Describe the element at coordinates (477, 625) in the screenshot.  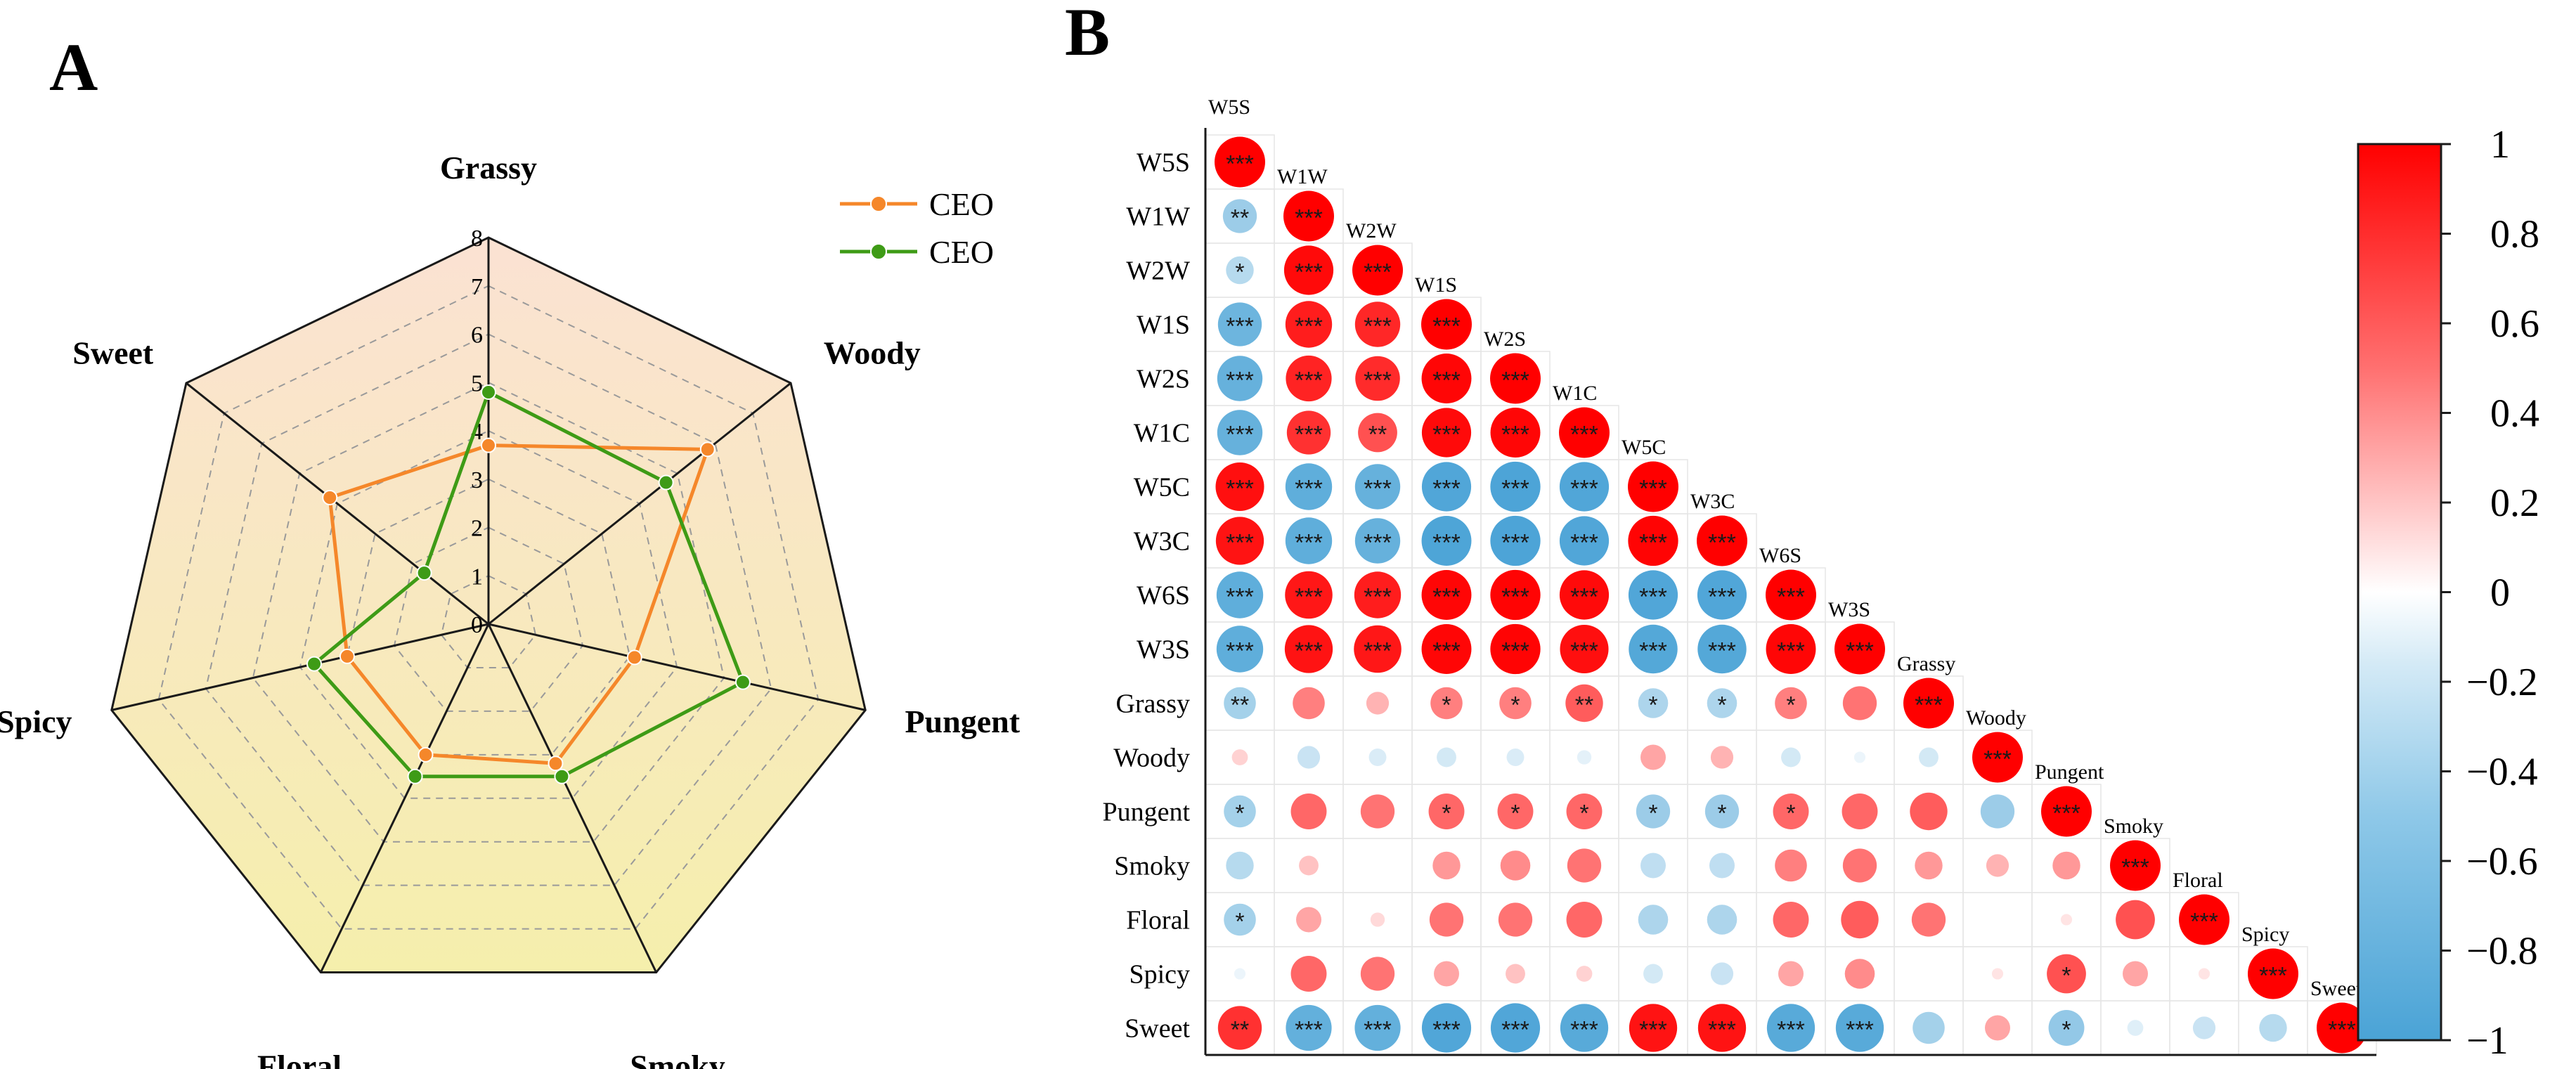
I see `radar-r-tick: 0` at that location.